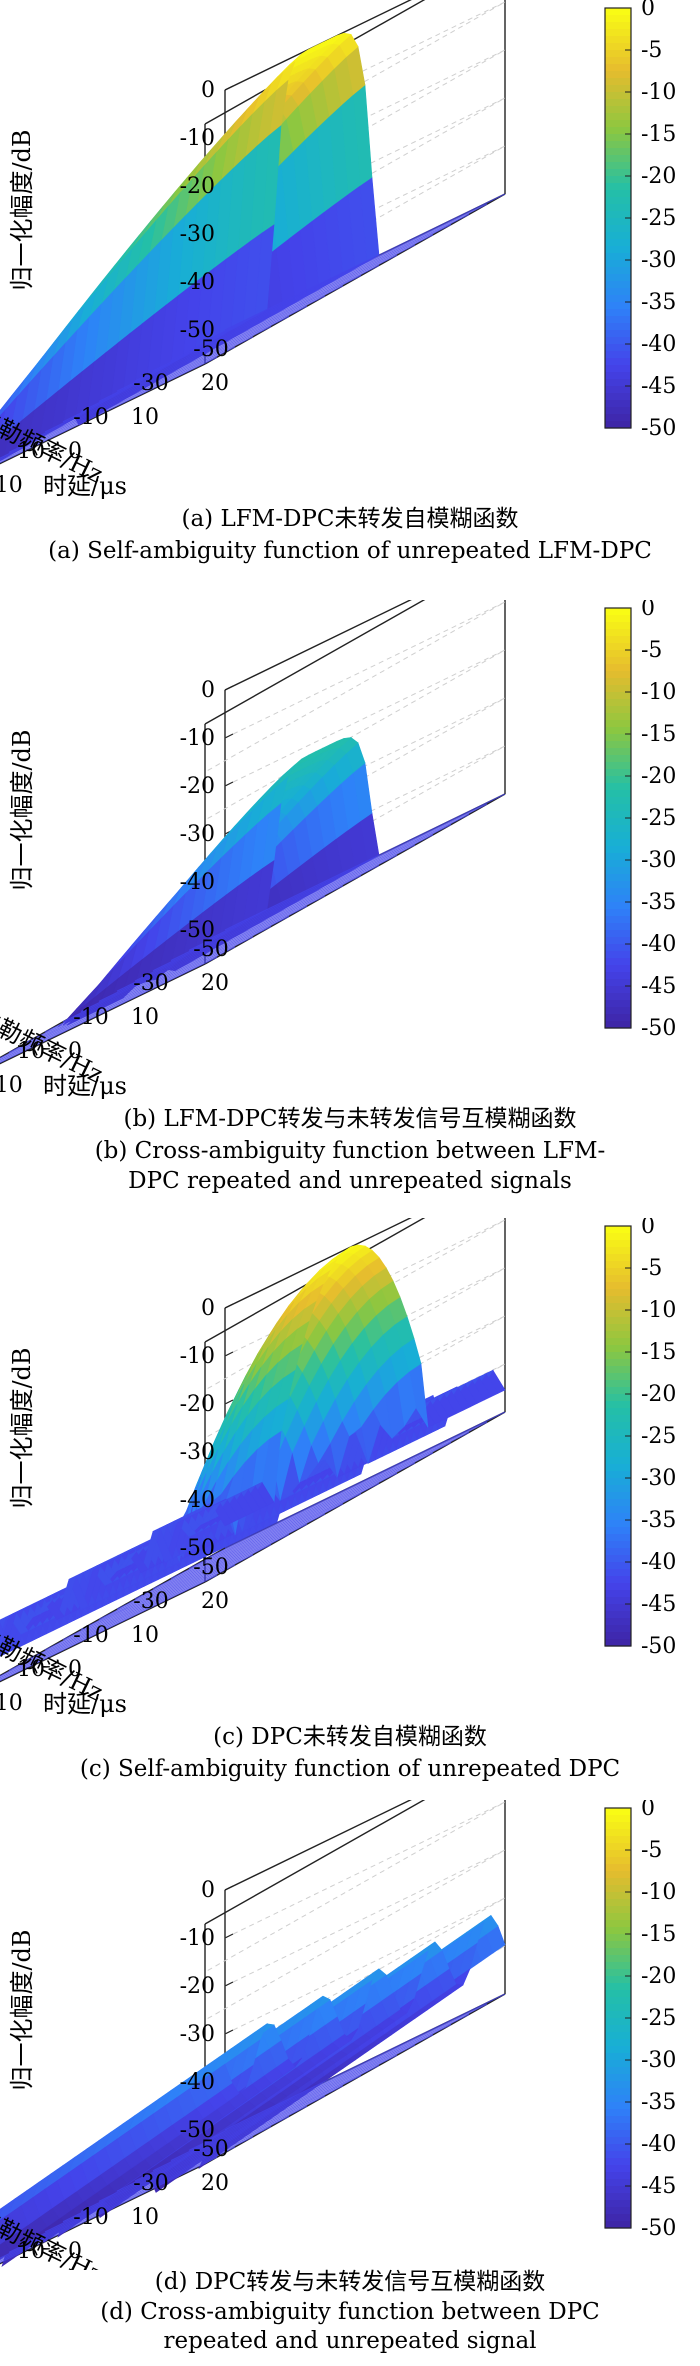  Describe the element at coordinates (11, 1085) in the screenshot. I see `y-tick-label: -10` at that location.